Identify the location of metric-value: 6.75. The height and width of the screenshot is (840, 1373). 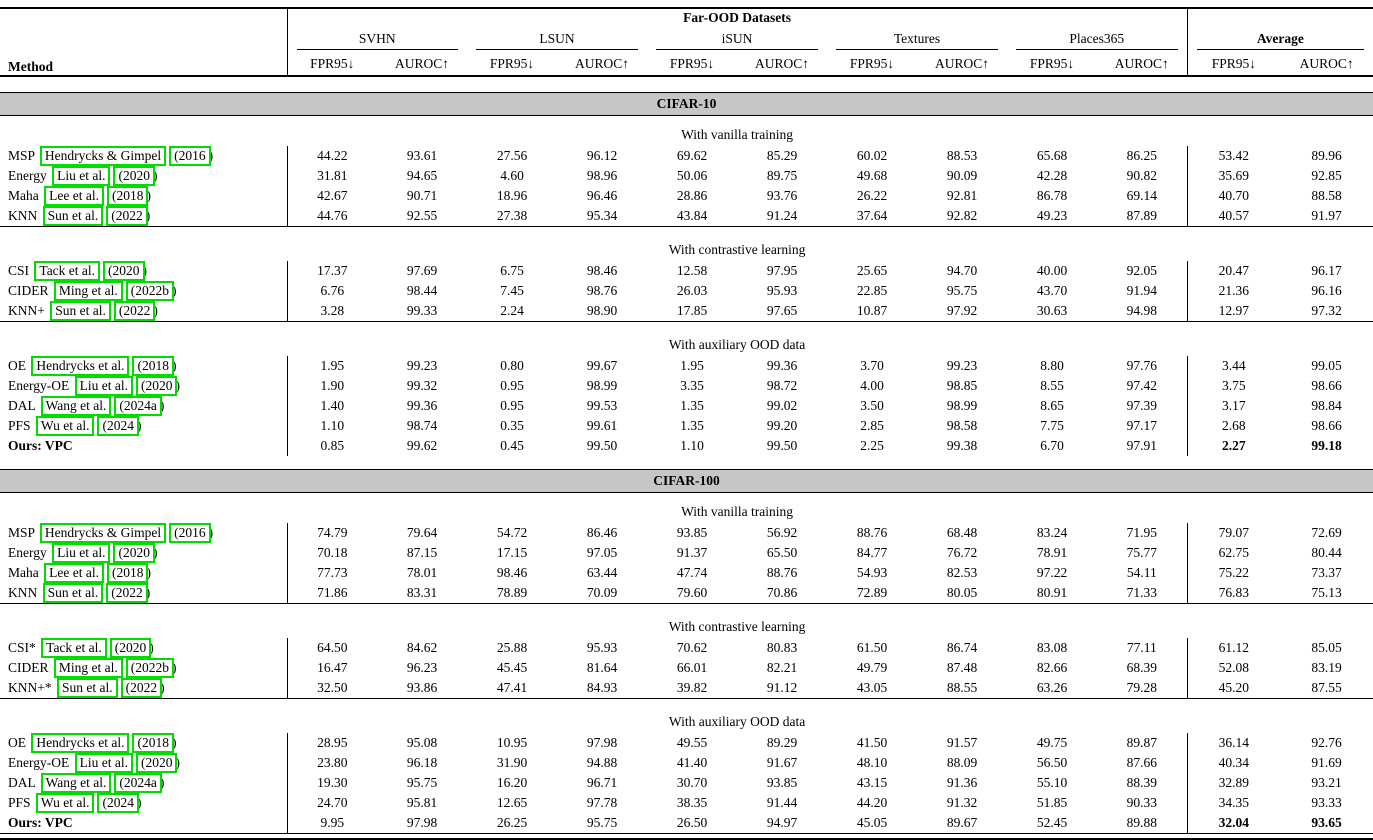
(512, 270).